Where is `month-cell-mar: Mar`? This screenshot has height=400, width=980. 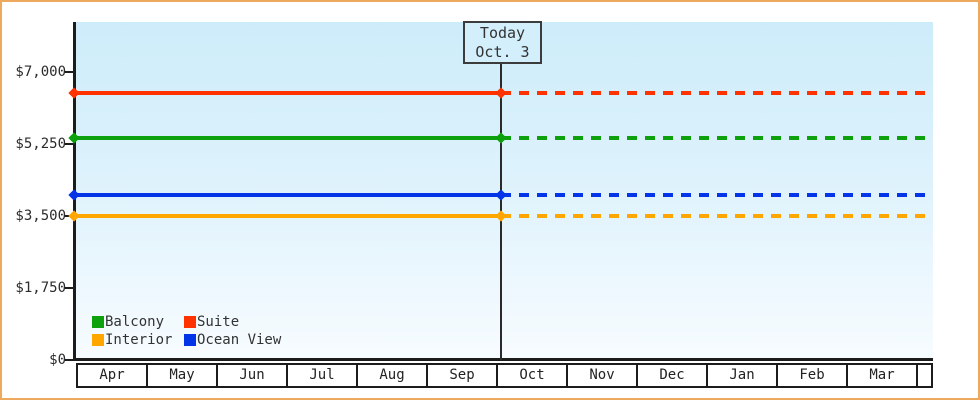 month-cell-mar: Mar is located at coordinates (883, 375).